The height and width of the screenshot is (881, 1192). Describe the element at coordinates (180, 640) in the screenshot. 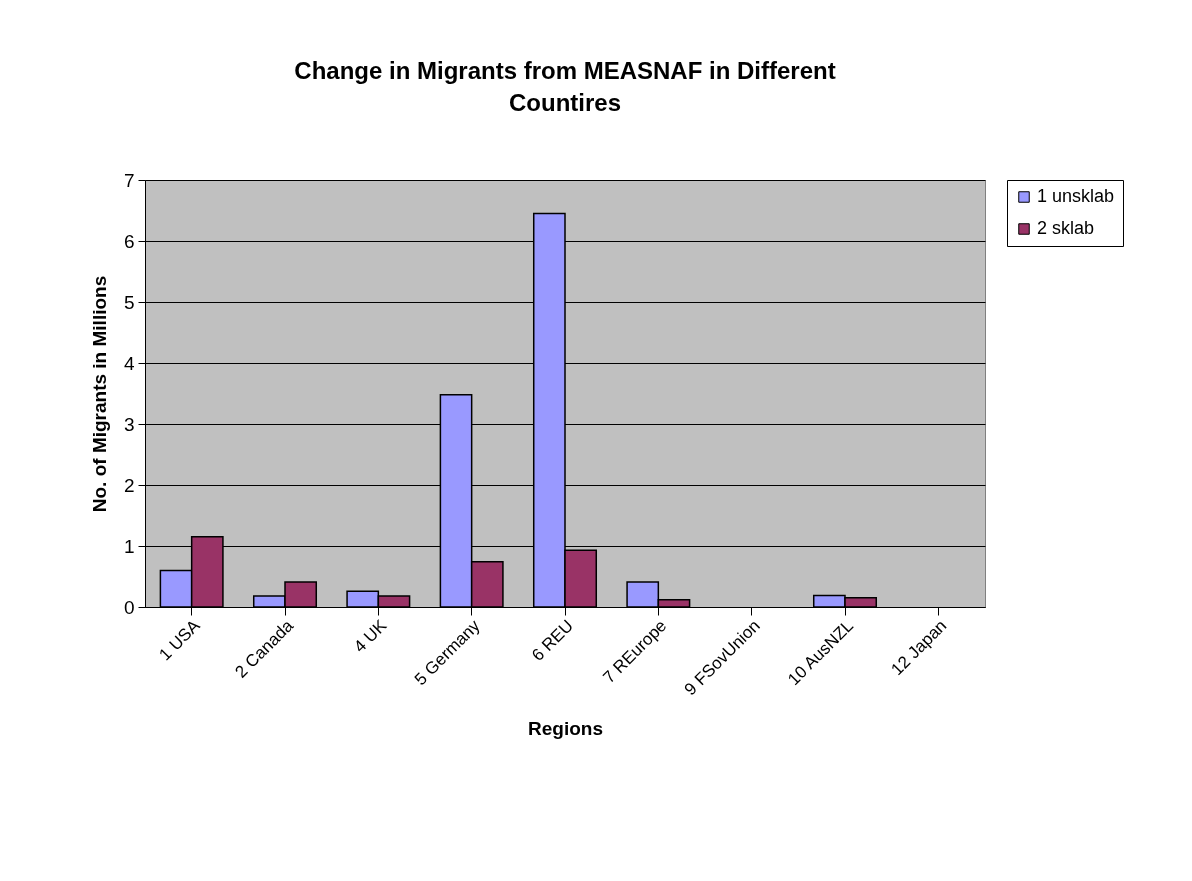

I see `x-tick-label: 1 USA` at that location.